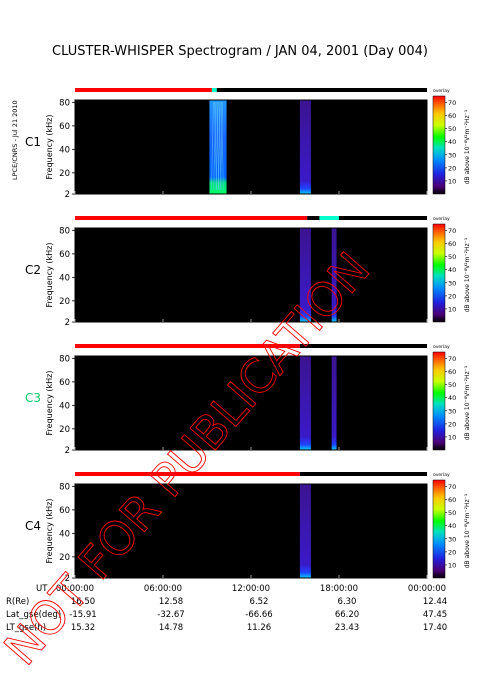  Describe the element at coordinates (259, 628) in the screenshot. I see `ephemeris-value: 11.26` at that location.